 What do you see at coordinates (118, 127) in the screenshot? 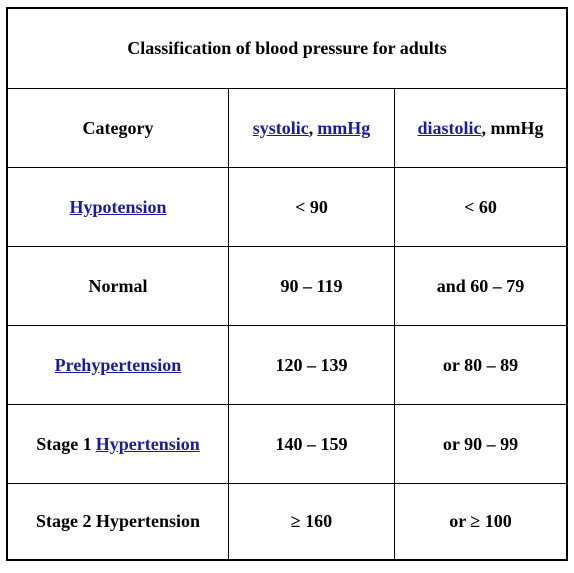
I see `header-category: Category` at bounding box center [118, 127].